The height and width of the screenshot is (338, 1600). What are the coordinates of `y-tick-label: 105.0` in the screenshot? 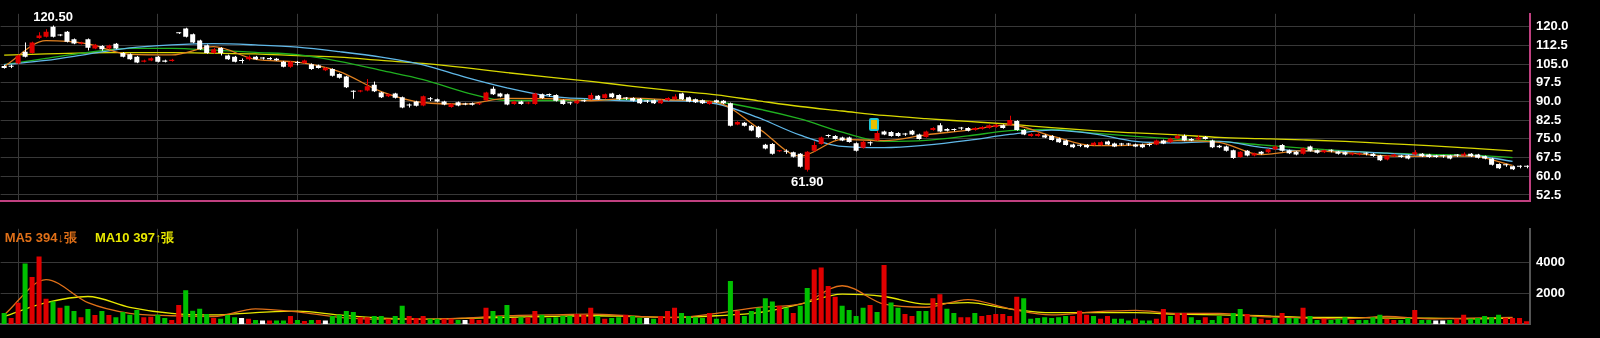 It's located at (1552, 63).